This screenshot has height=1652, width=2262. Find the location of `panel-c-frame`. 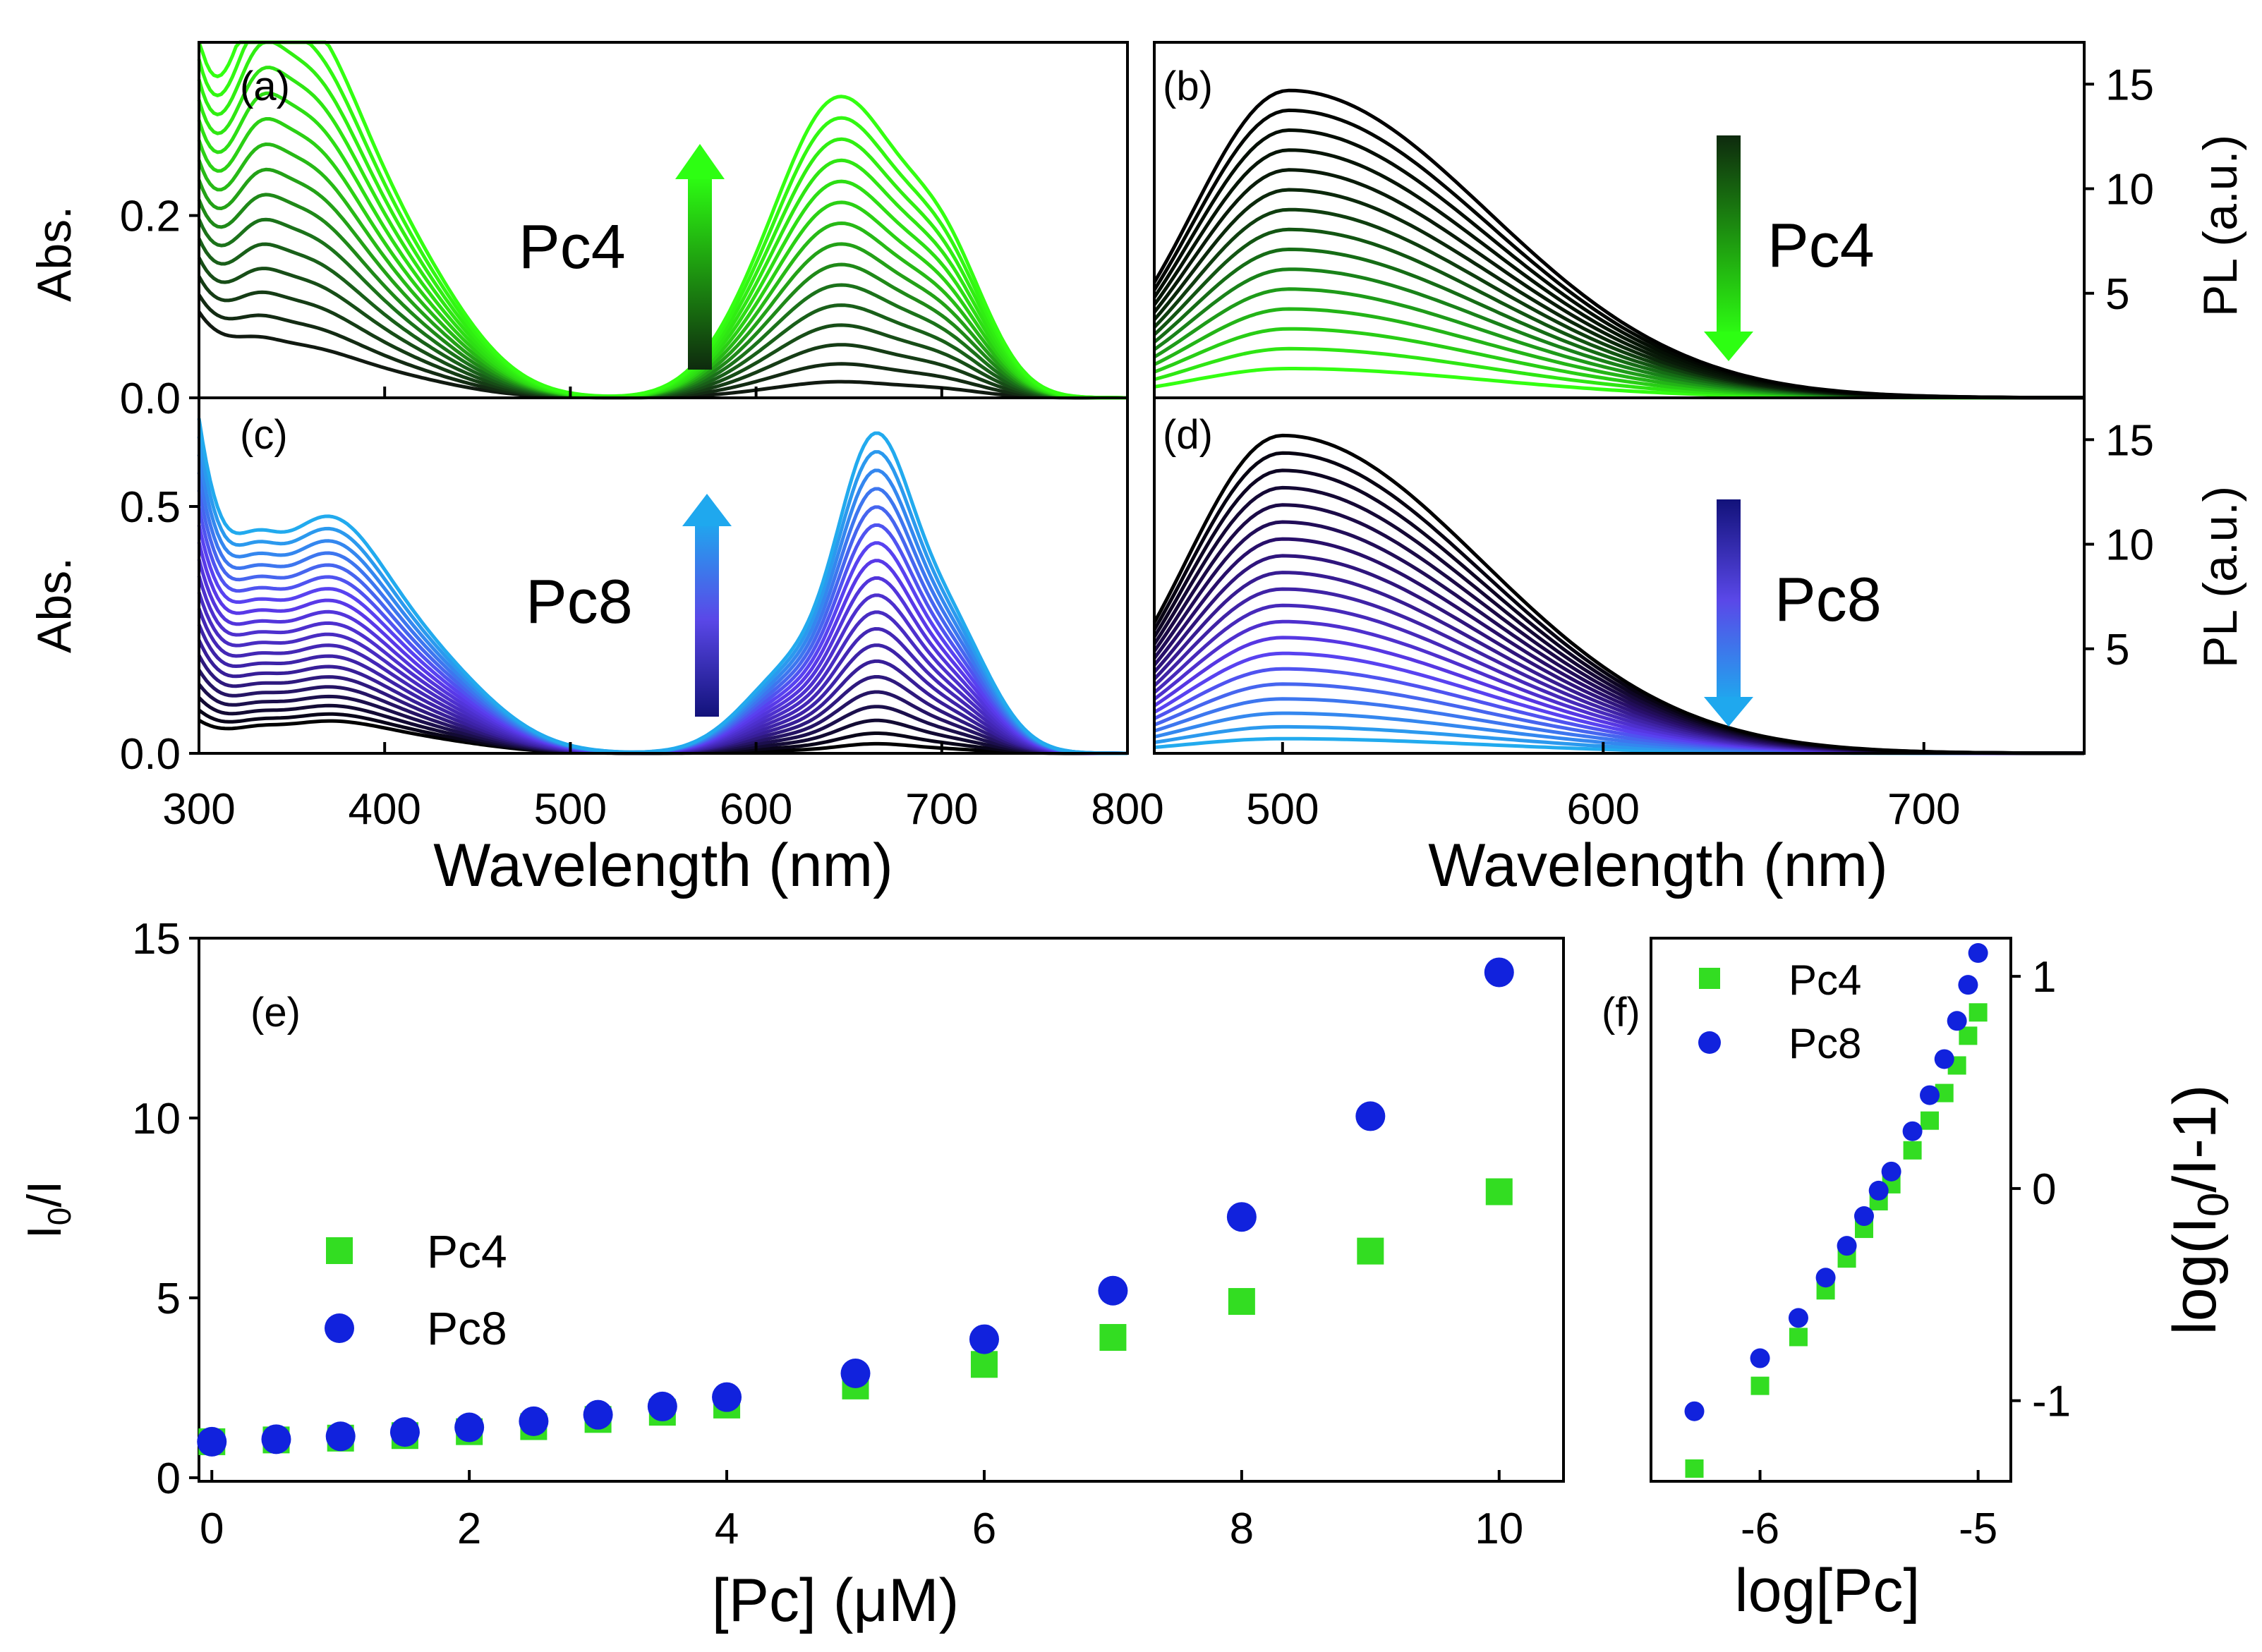

panel-c-frame is located at coordinates (663, 575).